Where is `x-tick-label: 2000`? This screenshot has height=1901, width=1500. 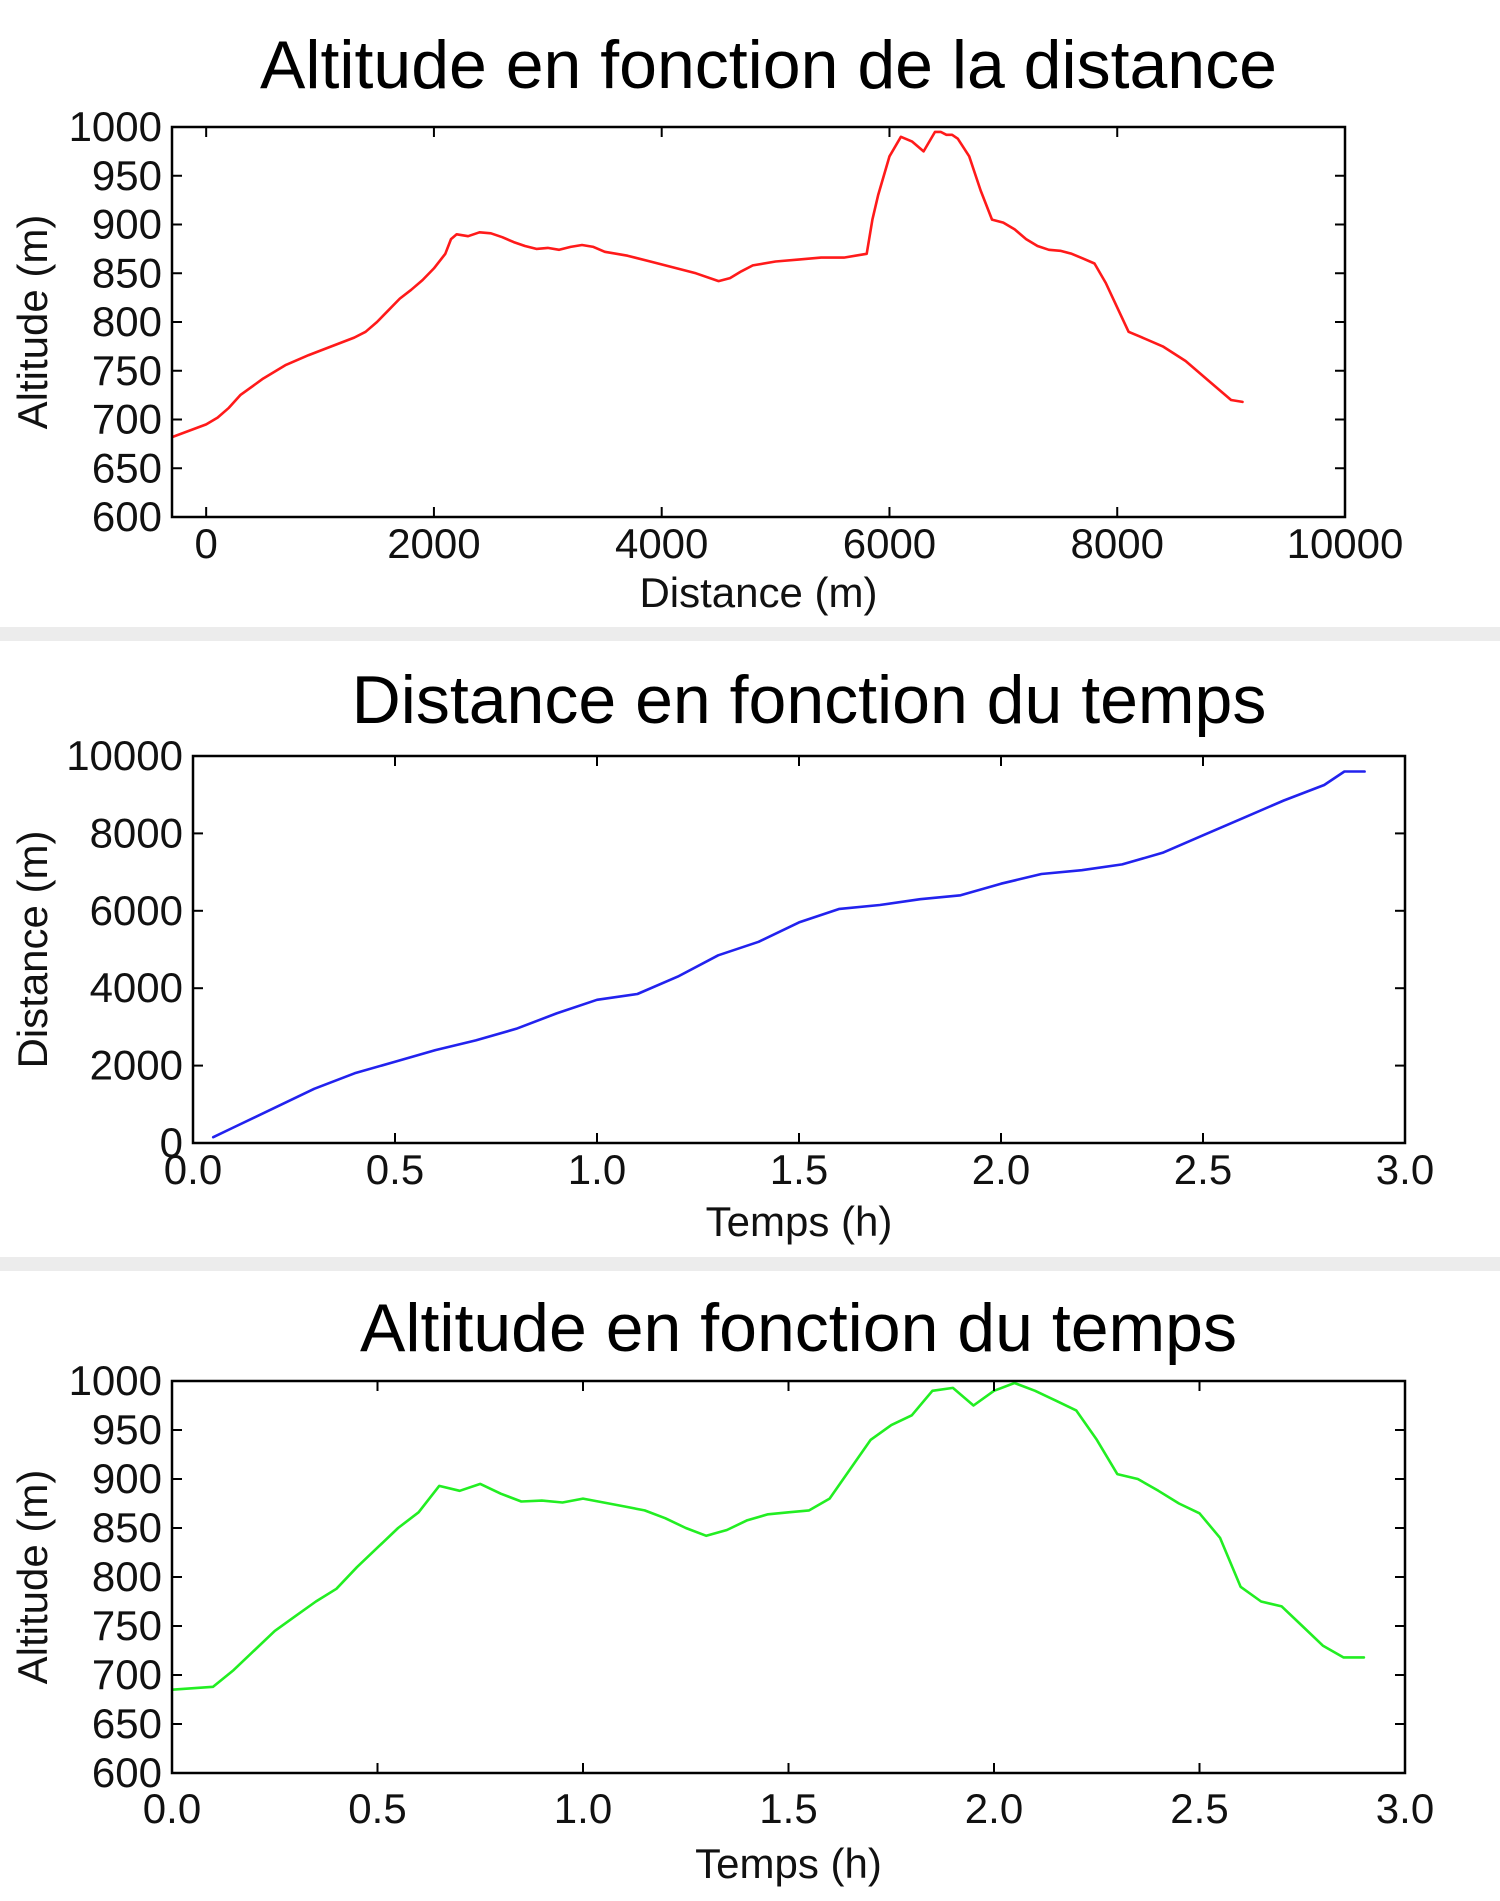 x-tick-label: 2000 is located at coordinates (433, 543).